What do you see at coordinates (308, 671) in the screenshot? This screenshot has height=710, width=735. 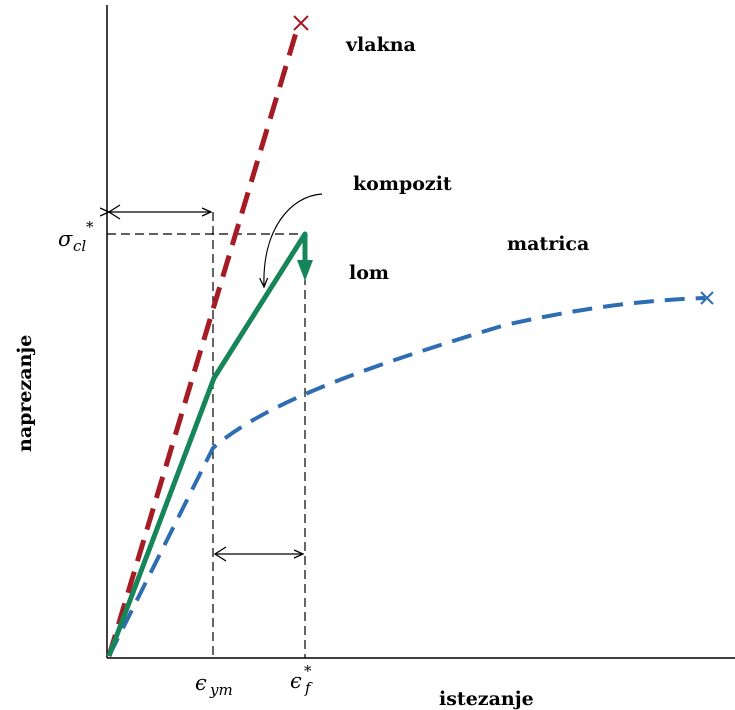 I see `eps-f-superscript: *` at bounding box center [308, 671].